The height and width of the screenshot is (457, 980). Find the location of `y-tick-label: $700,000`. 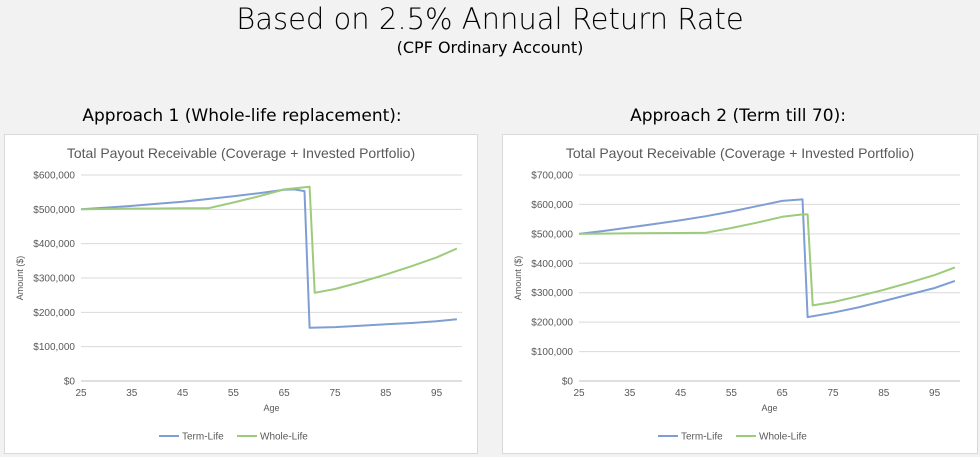

y-tick-label: $700,000 is located at coordinates (552, 176).